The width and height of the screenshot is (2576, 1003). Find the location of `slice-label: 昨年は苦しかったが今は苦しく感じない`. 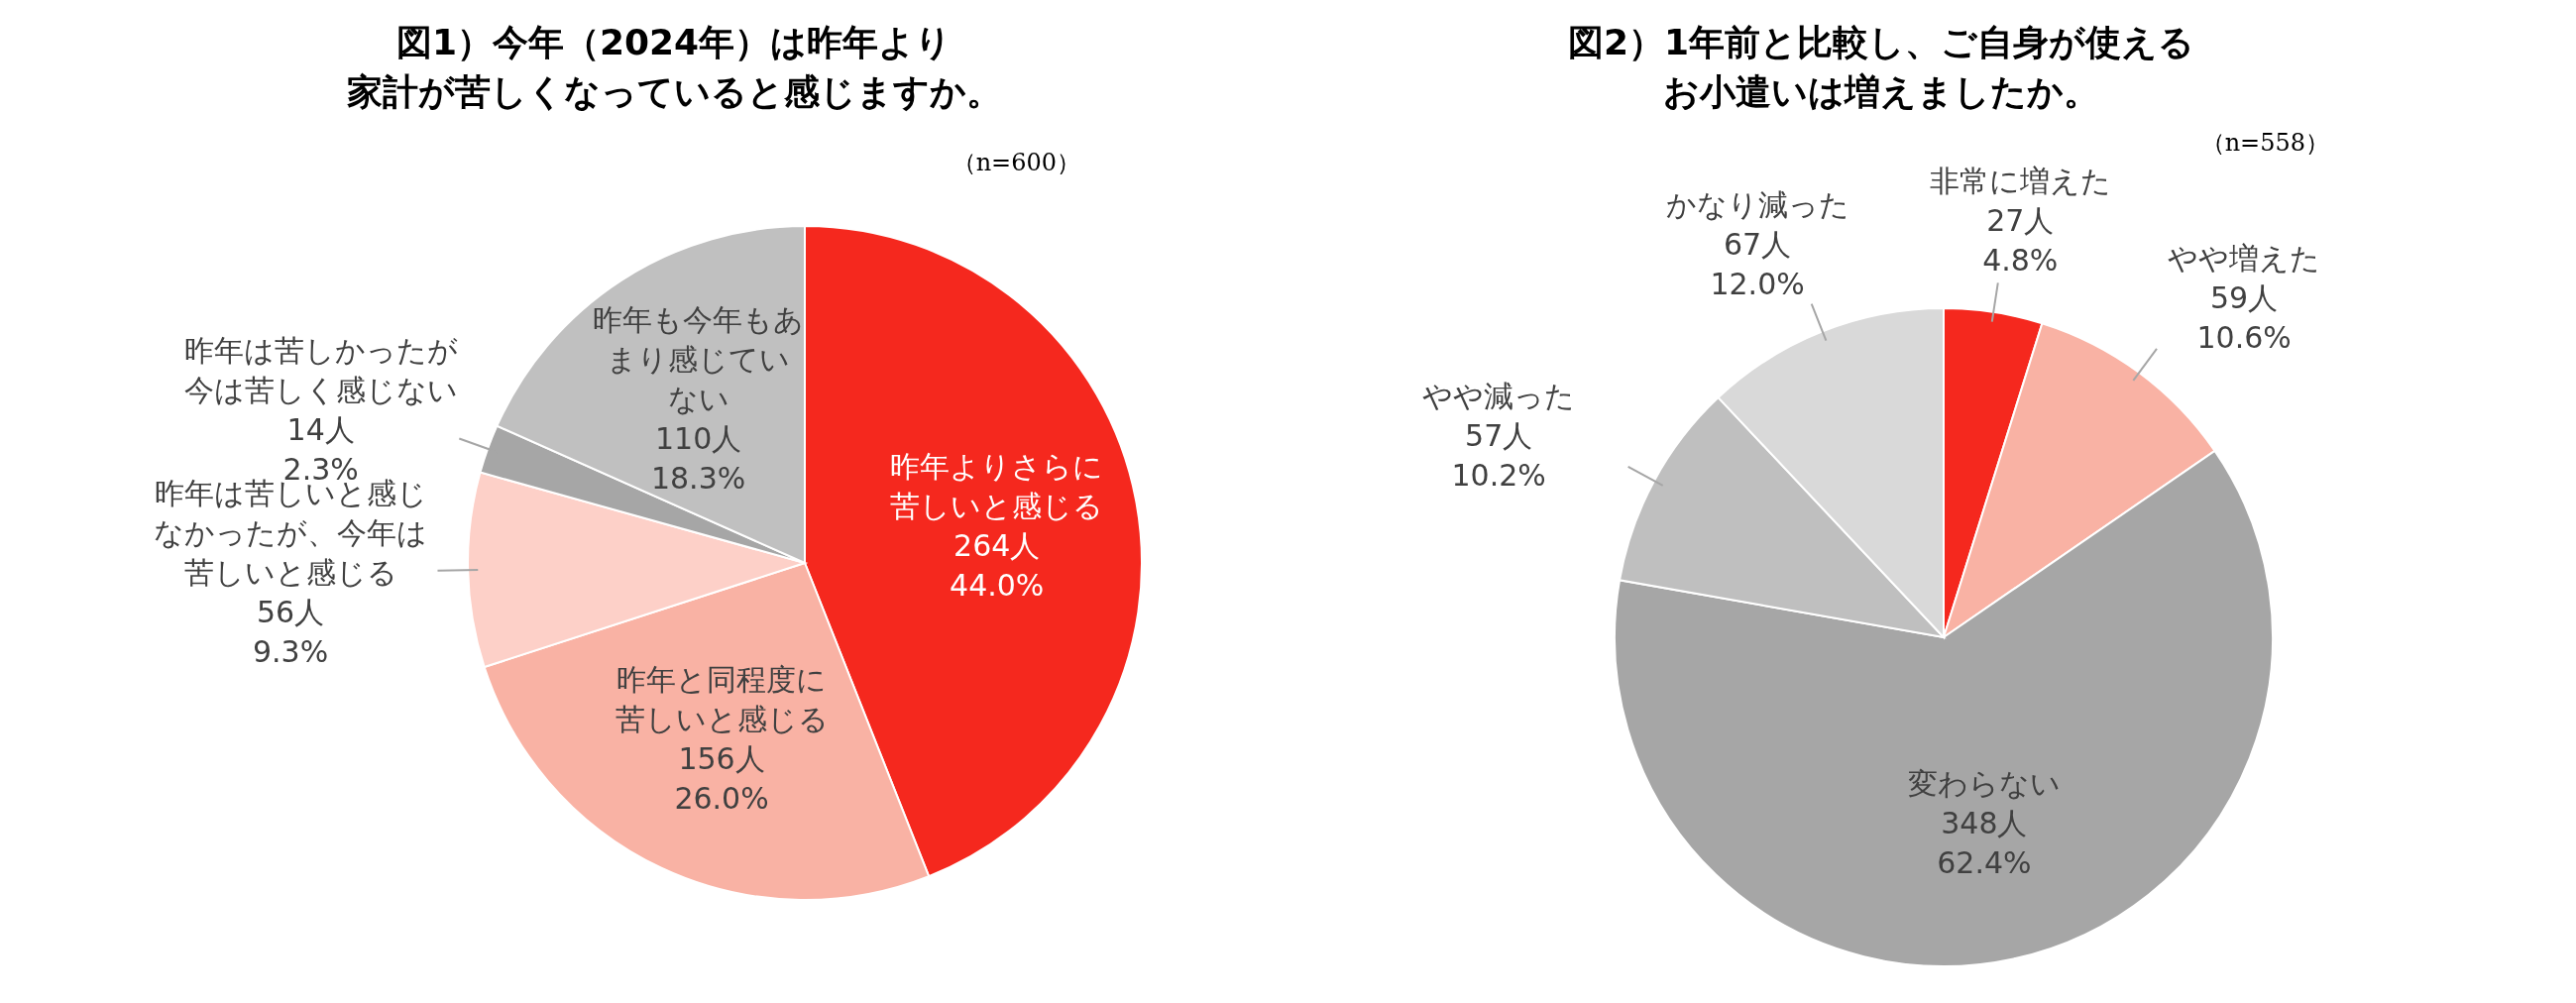

slice-label: 昨年は苦しかったが今は苦しく感じない is located at coordinates (320, 371).